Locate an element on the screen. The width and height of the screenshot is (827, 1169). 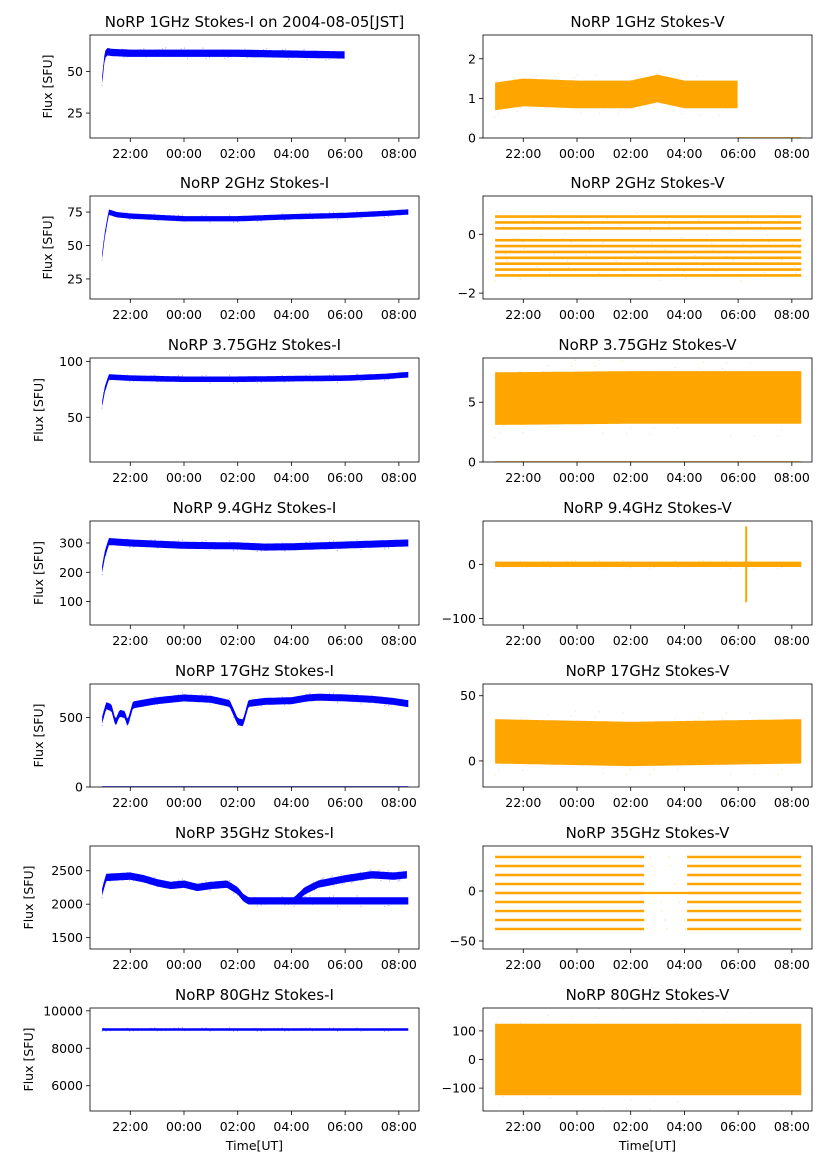
x-tick-label: 02:00 is located at coordinates (238, 964).